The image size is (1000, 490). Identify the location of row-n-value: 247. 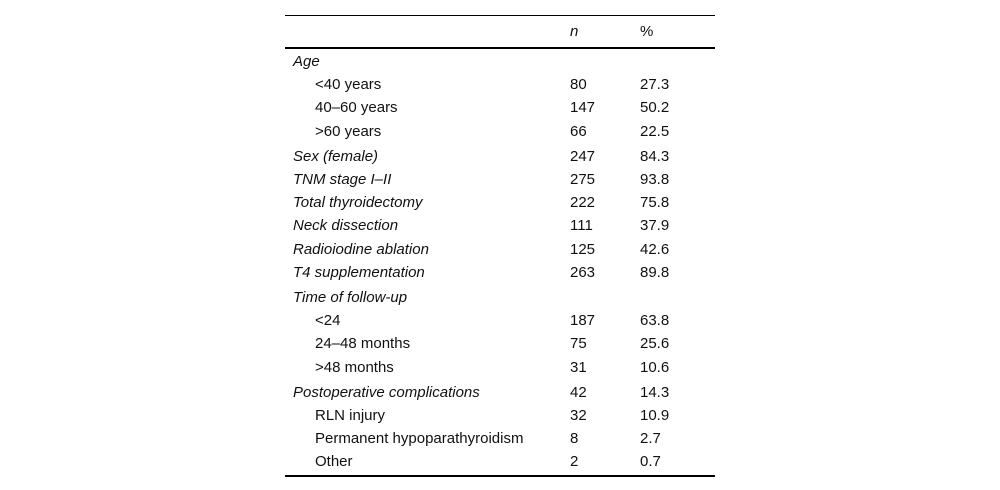
(583, 156).